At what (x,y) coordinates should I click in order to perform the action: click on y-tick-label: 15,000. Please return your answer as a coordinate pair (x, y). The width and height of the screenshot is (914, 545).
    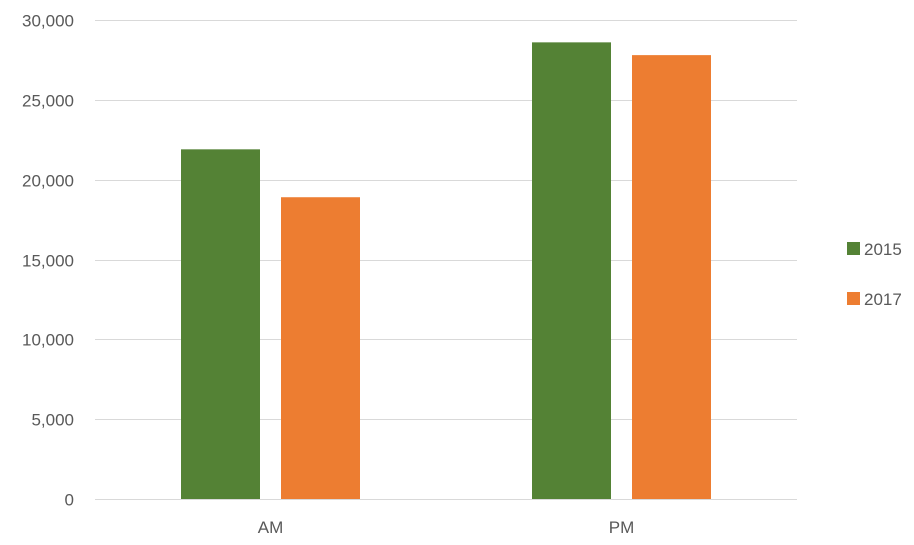
    Looking at the image, I should click on (48, 261).